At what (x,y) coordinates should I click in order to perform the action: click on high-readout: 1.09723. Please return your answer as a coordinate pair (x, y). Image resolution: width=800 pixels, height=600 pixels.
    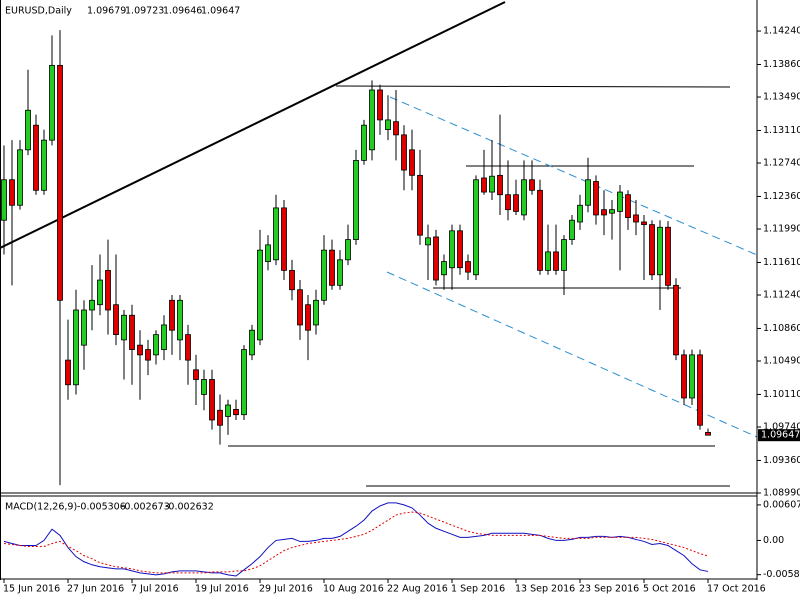
    Looking at the image, I should click on (144, 11).